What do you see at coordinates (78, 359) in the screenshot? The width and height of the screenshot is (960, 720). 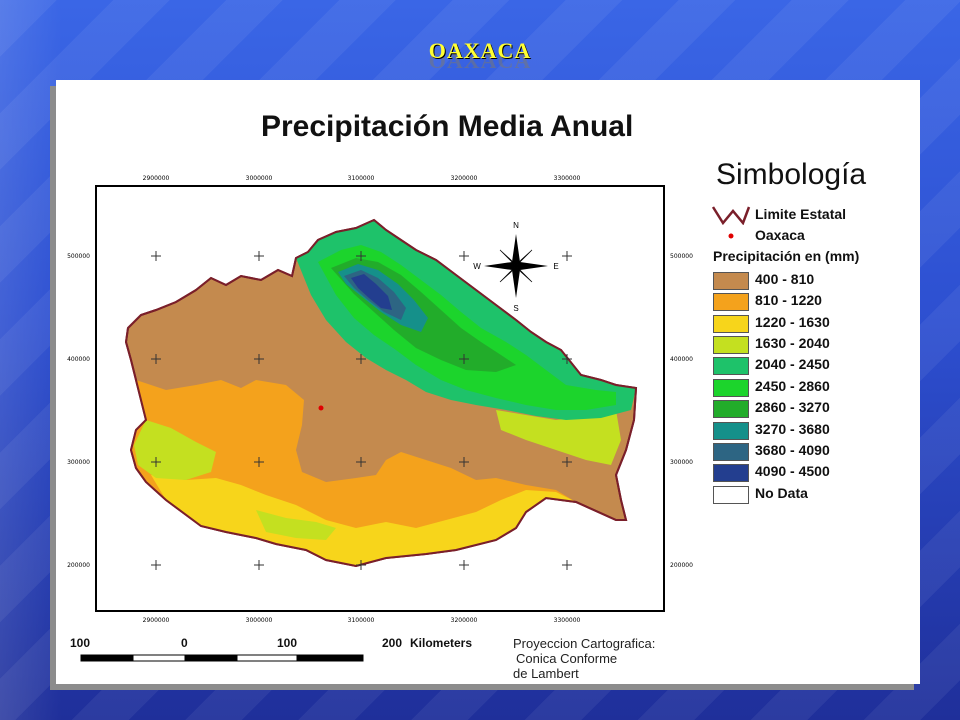 I see `grid-y-label-left-2: 400000` at bounding box center [78, 359].